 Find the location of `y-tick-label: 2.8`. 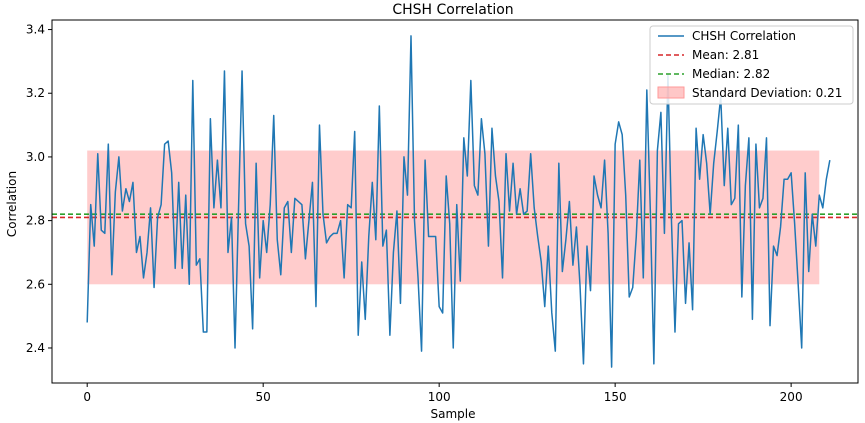

y-tick-label: 2.8 is located at coordinates (35, 221).